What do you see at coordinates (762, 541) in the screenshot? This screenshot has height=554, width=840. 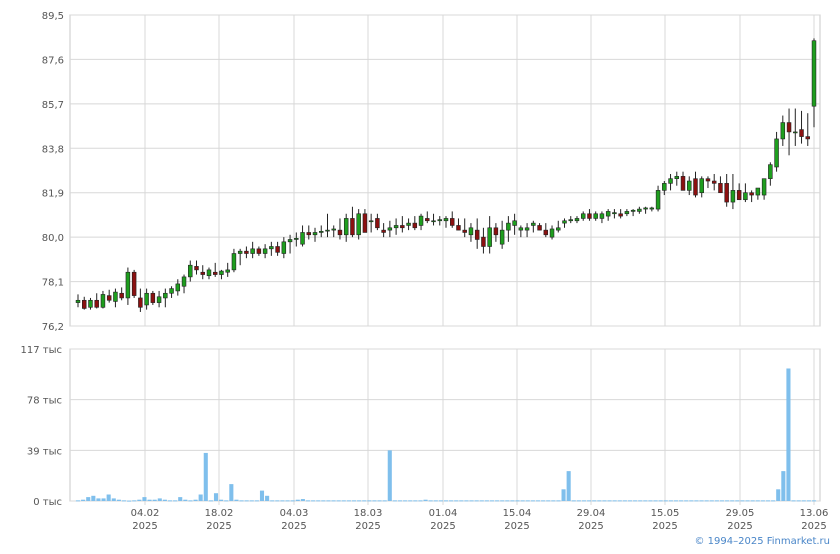 I see `copyright-link: © 1994–2025 Finmarket.ru` at bounding box center [762, 541].